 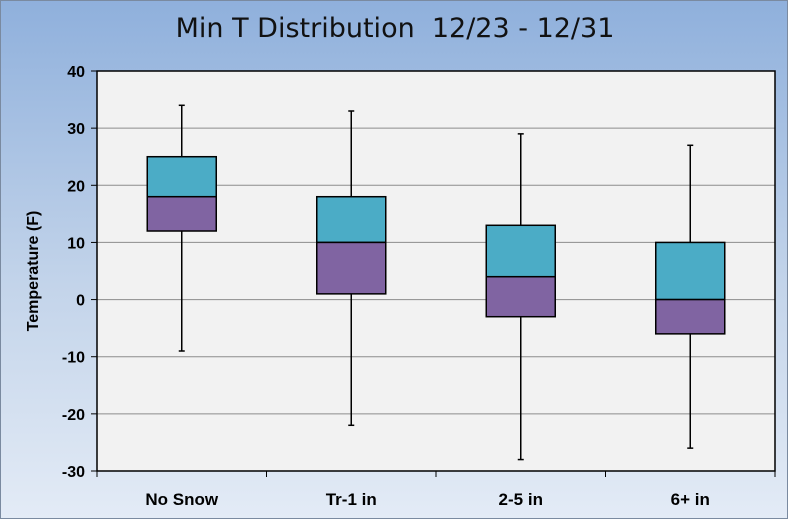 What do you see at coordinates (690, 499) in the screenshot?
I see `x-category-label: 6+ in` at bounding box center [690, 499].